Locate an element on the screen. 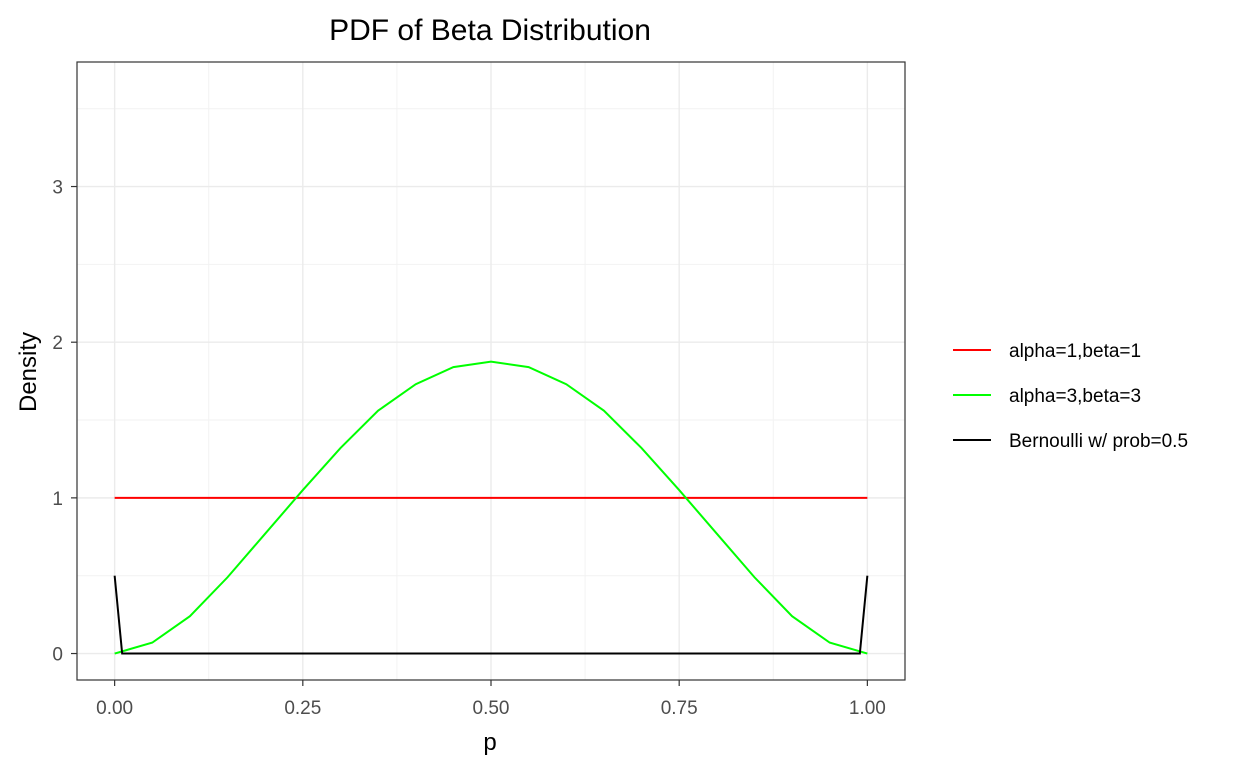 The width and height of the screenshot is (1248, 768). legend-label-1: alpha=1,beta=1 is located at coordinates (1075, 351).